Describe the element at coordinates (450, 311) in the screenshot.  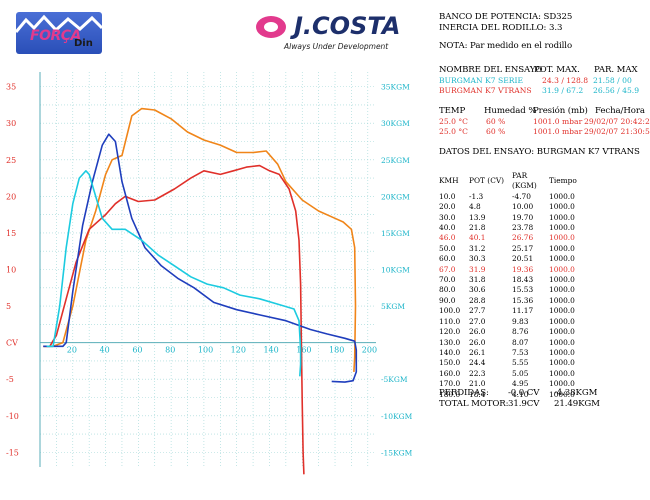
I see `cell-kmh: 100.0` at that location.